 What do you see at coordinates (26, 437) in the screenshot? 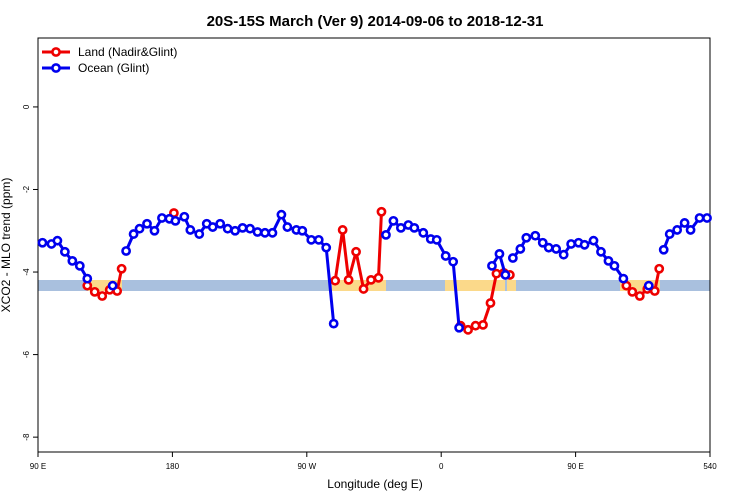
I see `y-tick-label: -8` at bounding box center [26, 437].